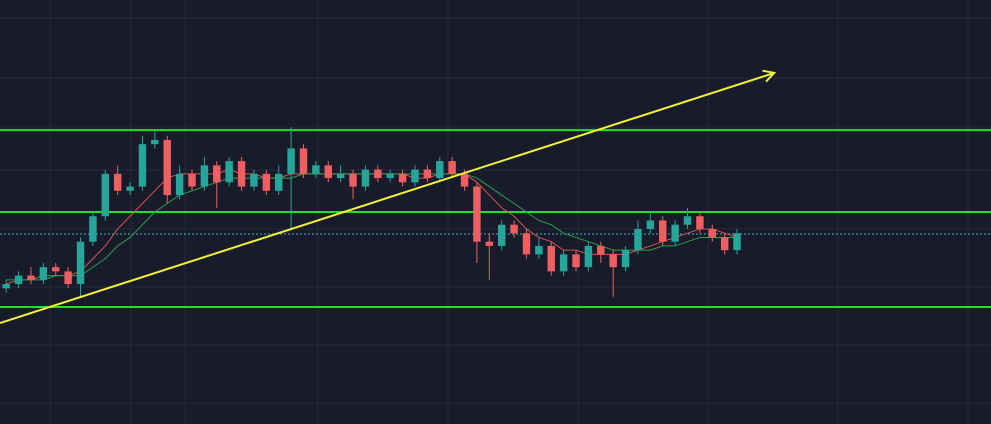  Describe the element at coordinates (769, 76) in the screenshot. I see `trendline-arrowhead` at that location.